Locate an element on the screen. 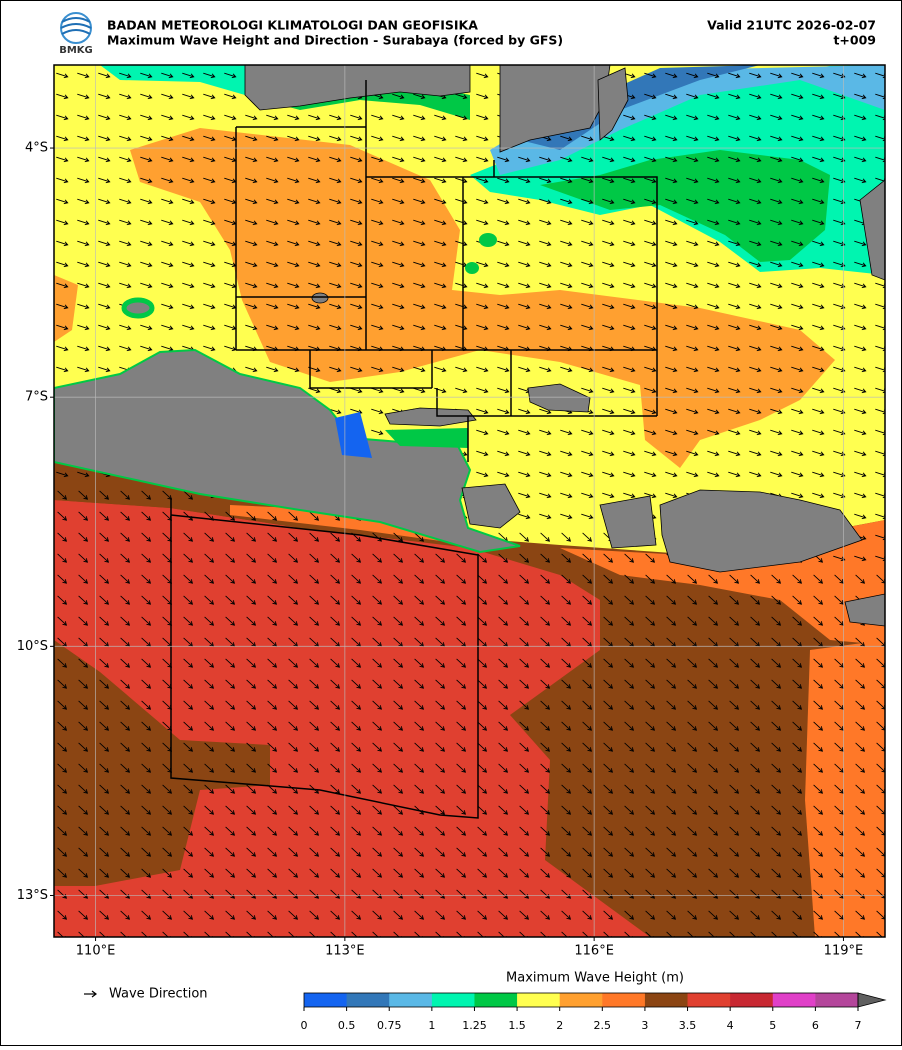 This screenshot has height=1050, width=902. sea-cyan-north is located at coordinates (172, 80).